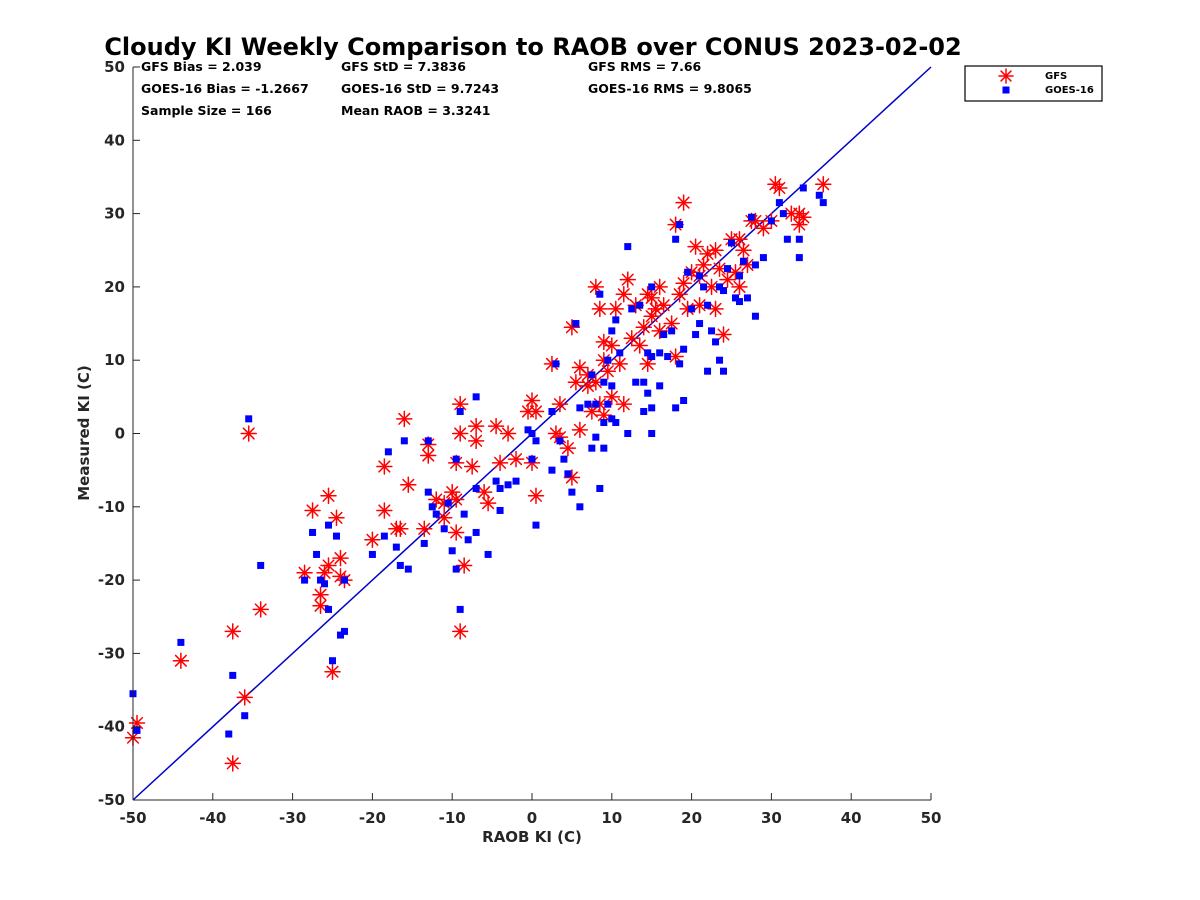 This screenshot has height=900, width=1200. I want to click on x-tick-label: -10, so click(452, 818).